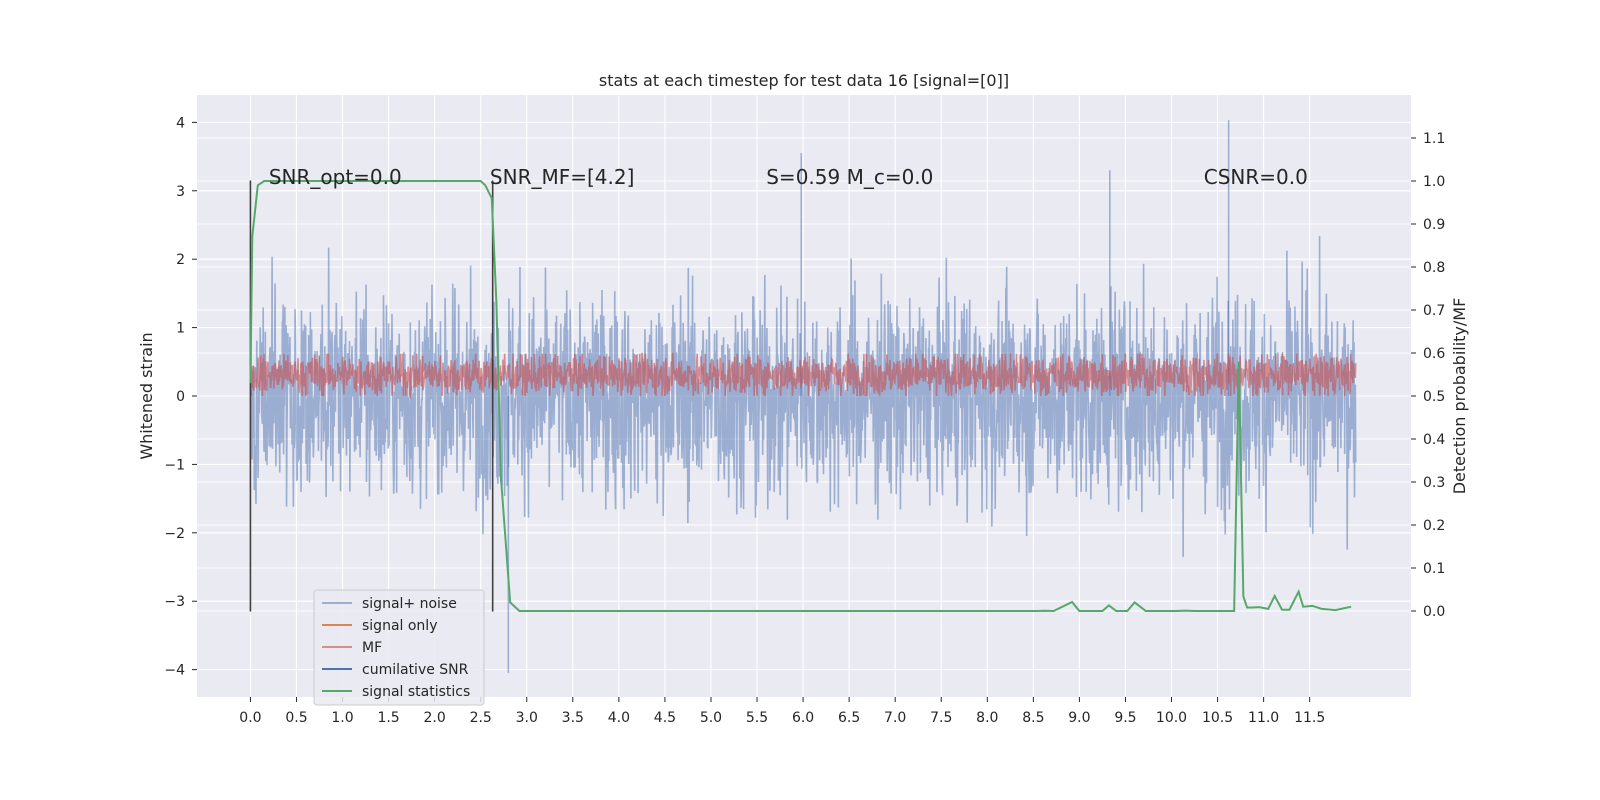  I want to click on x-tick-label: 9.0, so click(1079, 718).